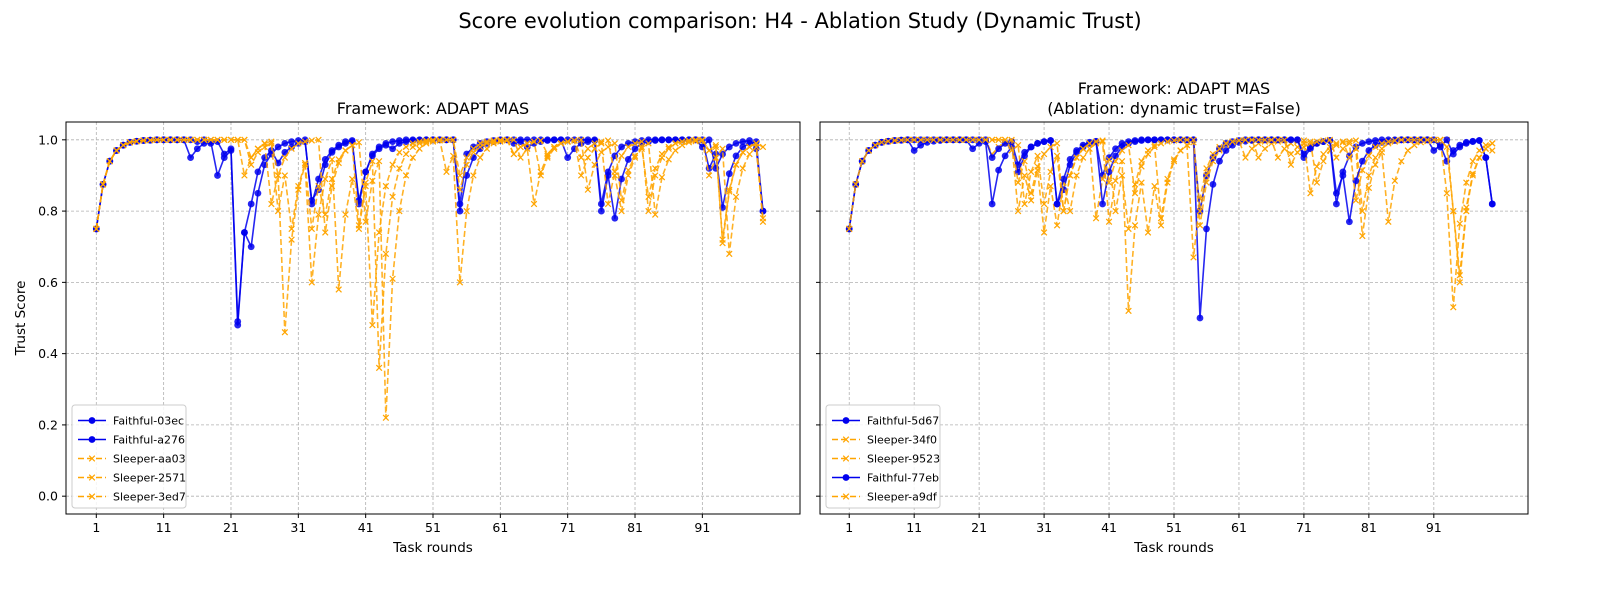 The width and height of the screenshot is (1600, 600). What do you see at coordinates (1174, 527) in the screenshot?
I see `x-tick-label: 51` at bounding box center [1174, 527].